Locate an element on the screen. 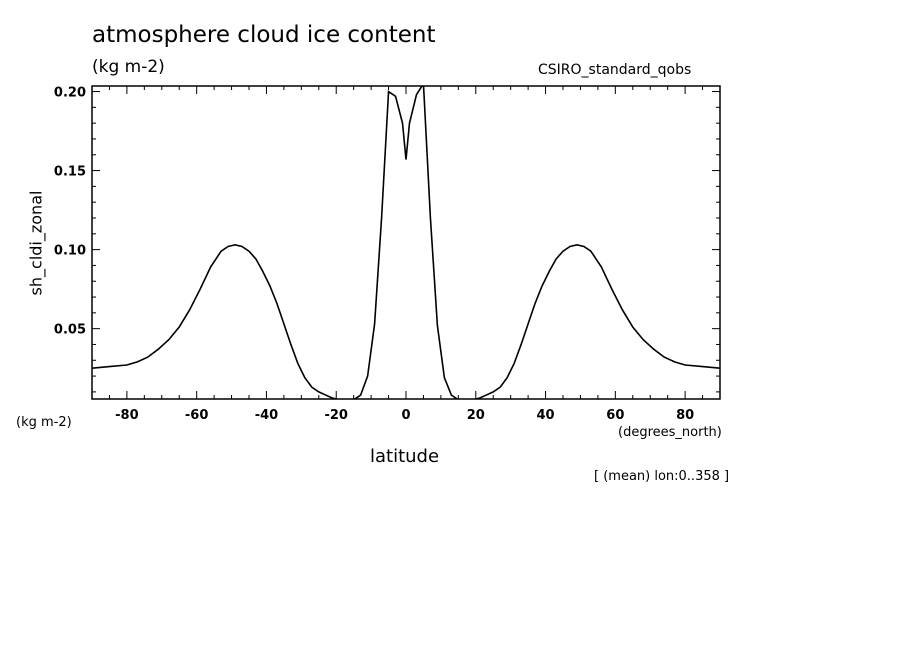 The image size is (904, 654). y-axis-units: (kg m-2) is located at coordinates (44, 422).